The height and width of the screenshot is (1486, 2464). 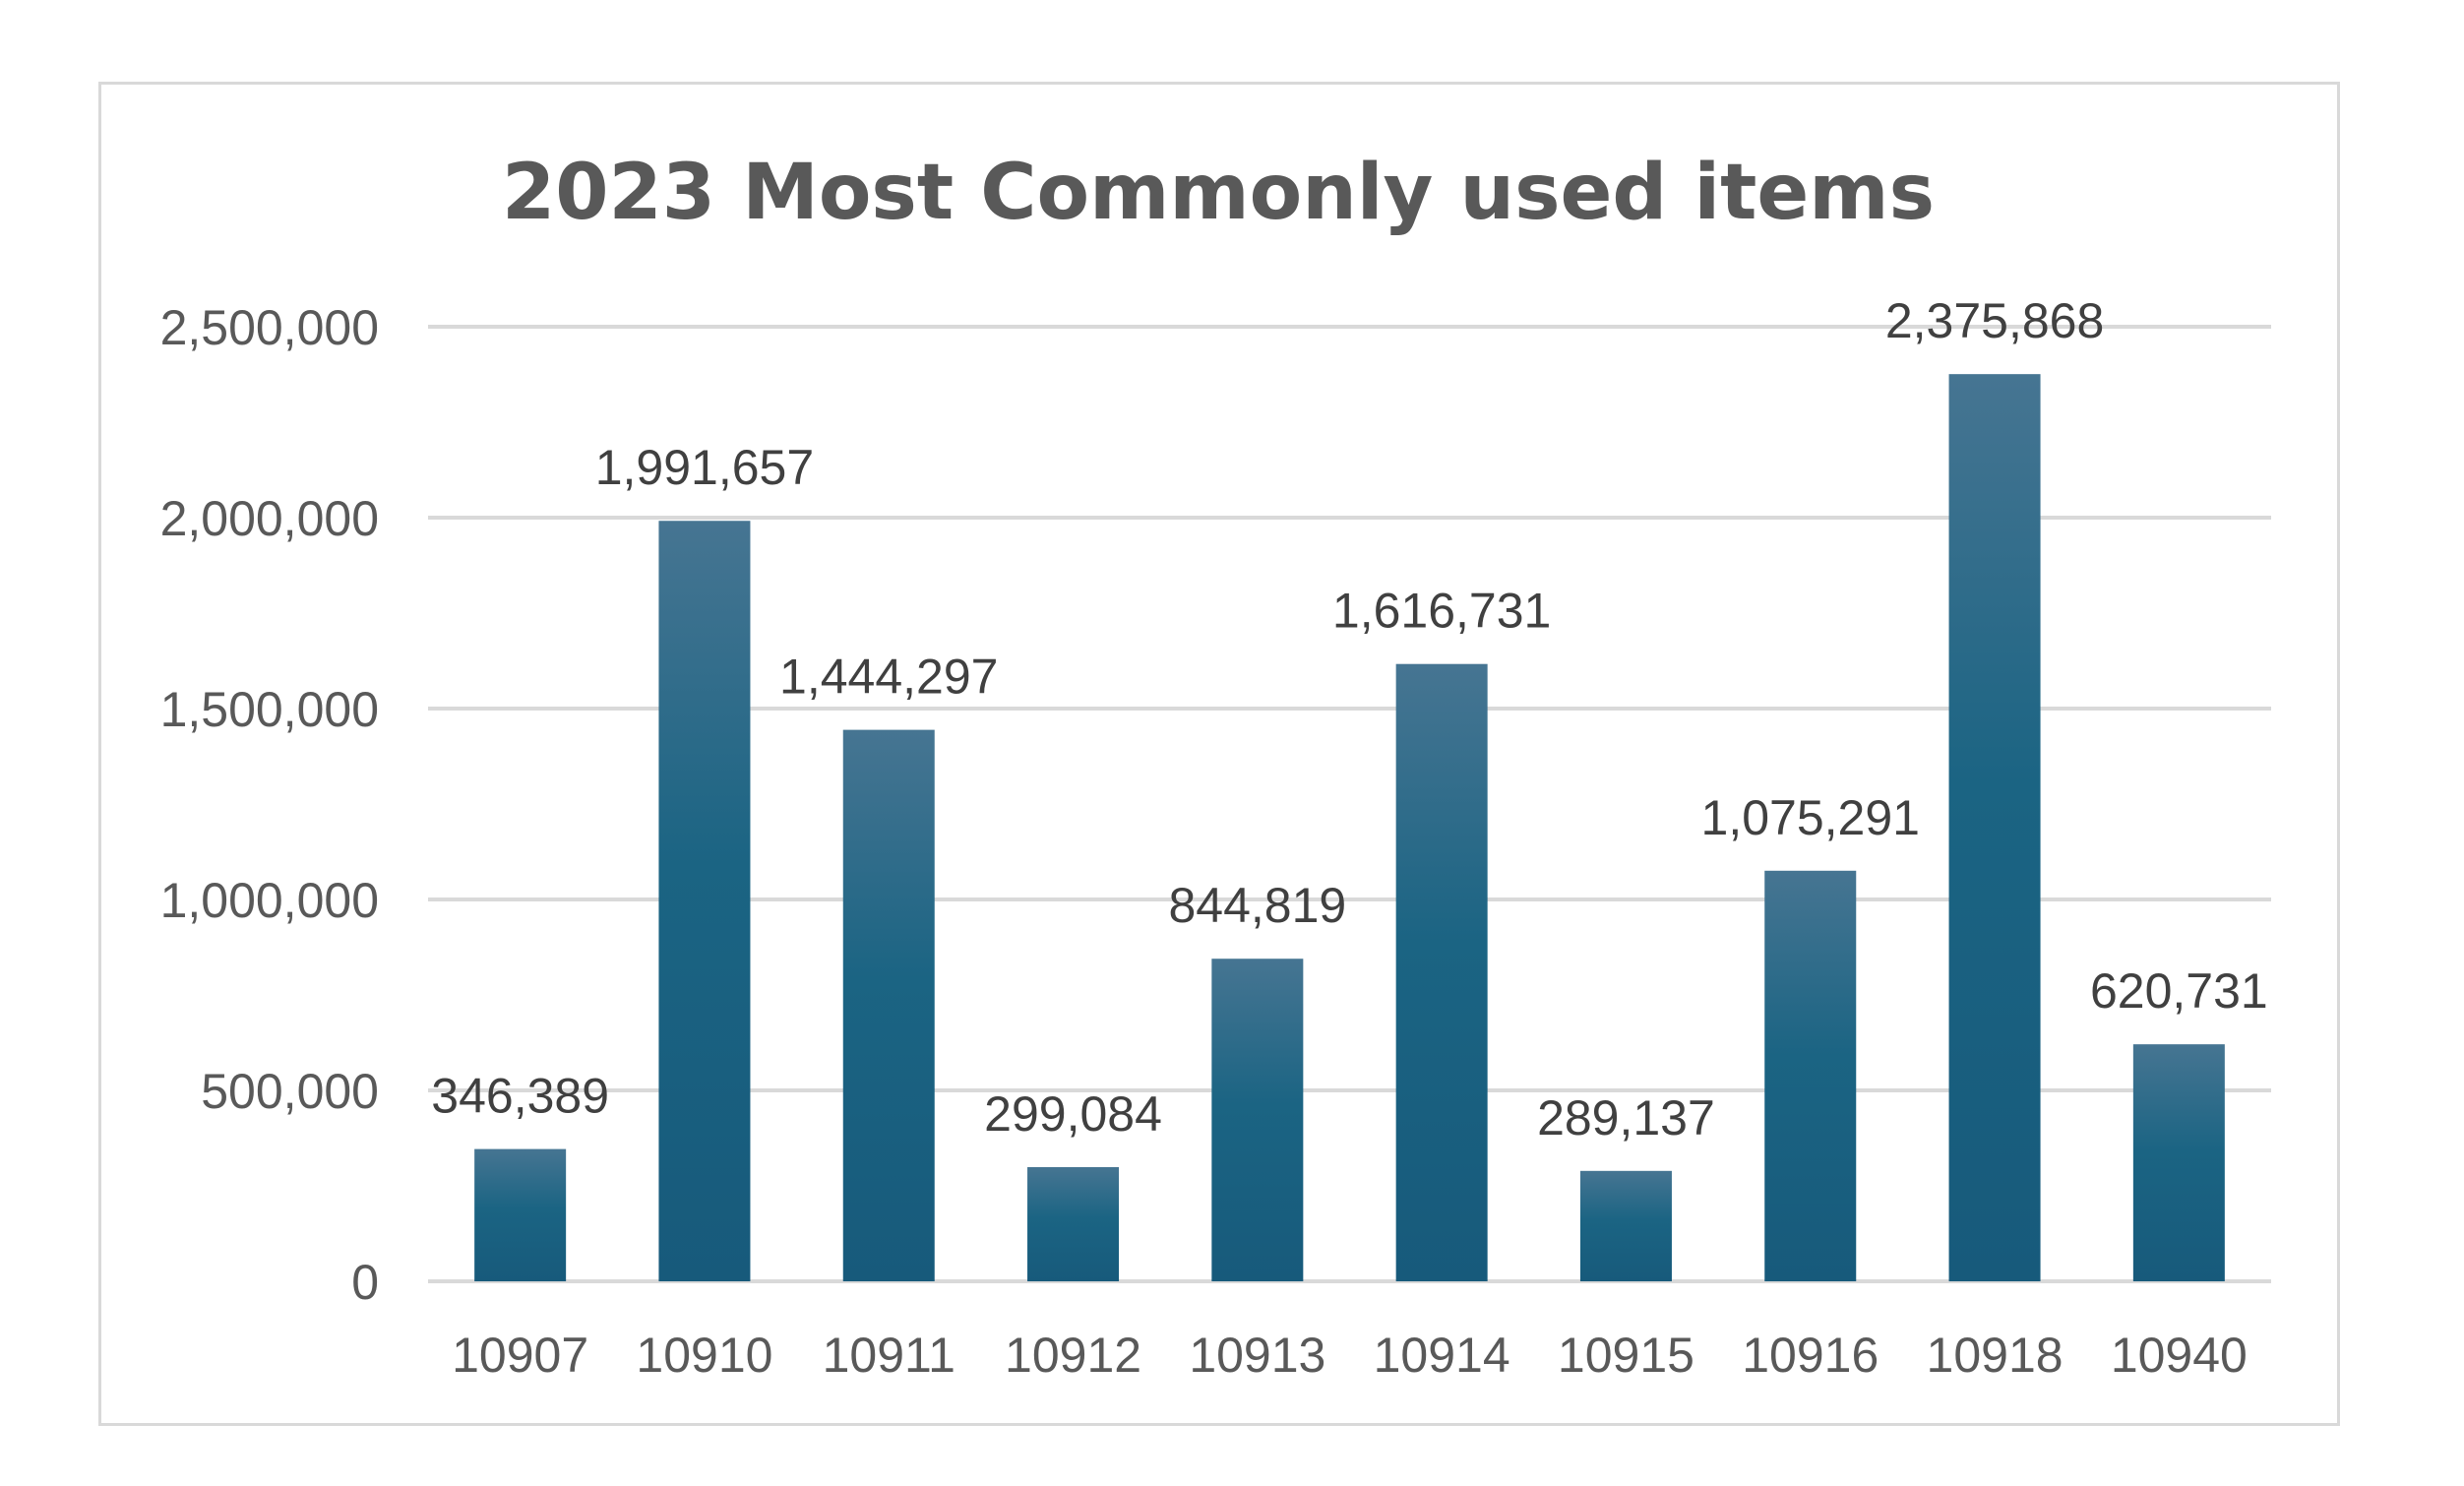 What do you see at coordinates (269, 328) in the screenshot?
I see `y-tick-label: 2,500,000` at bounding box center [269, 328].